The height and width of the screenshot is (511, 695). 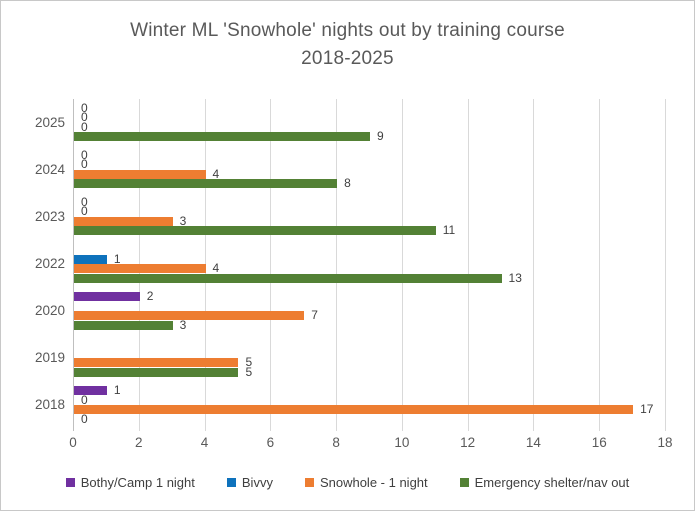 What do you see at coordinates (665, 442) in the screenshot?
I see `x-axis-tick-18: 18` at bounding box center [665, 442].